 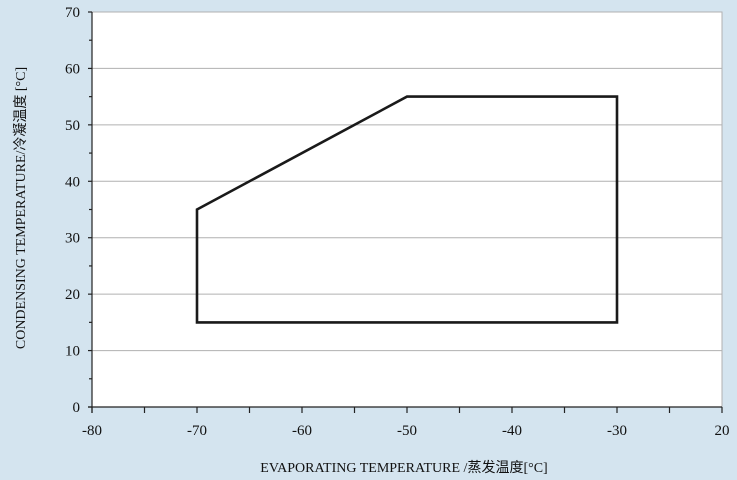 I want to click on x-tick-label: -60, so click(x=302, y=431).